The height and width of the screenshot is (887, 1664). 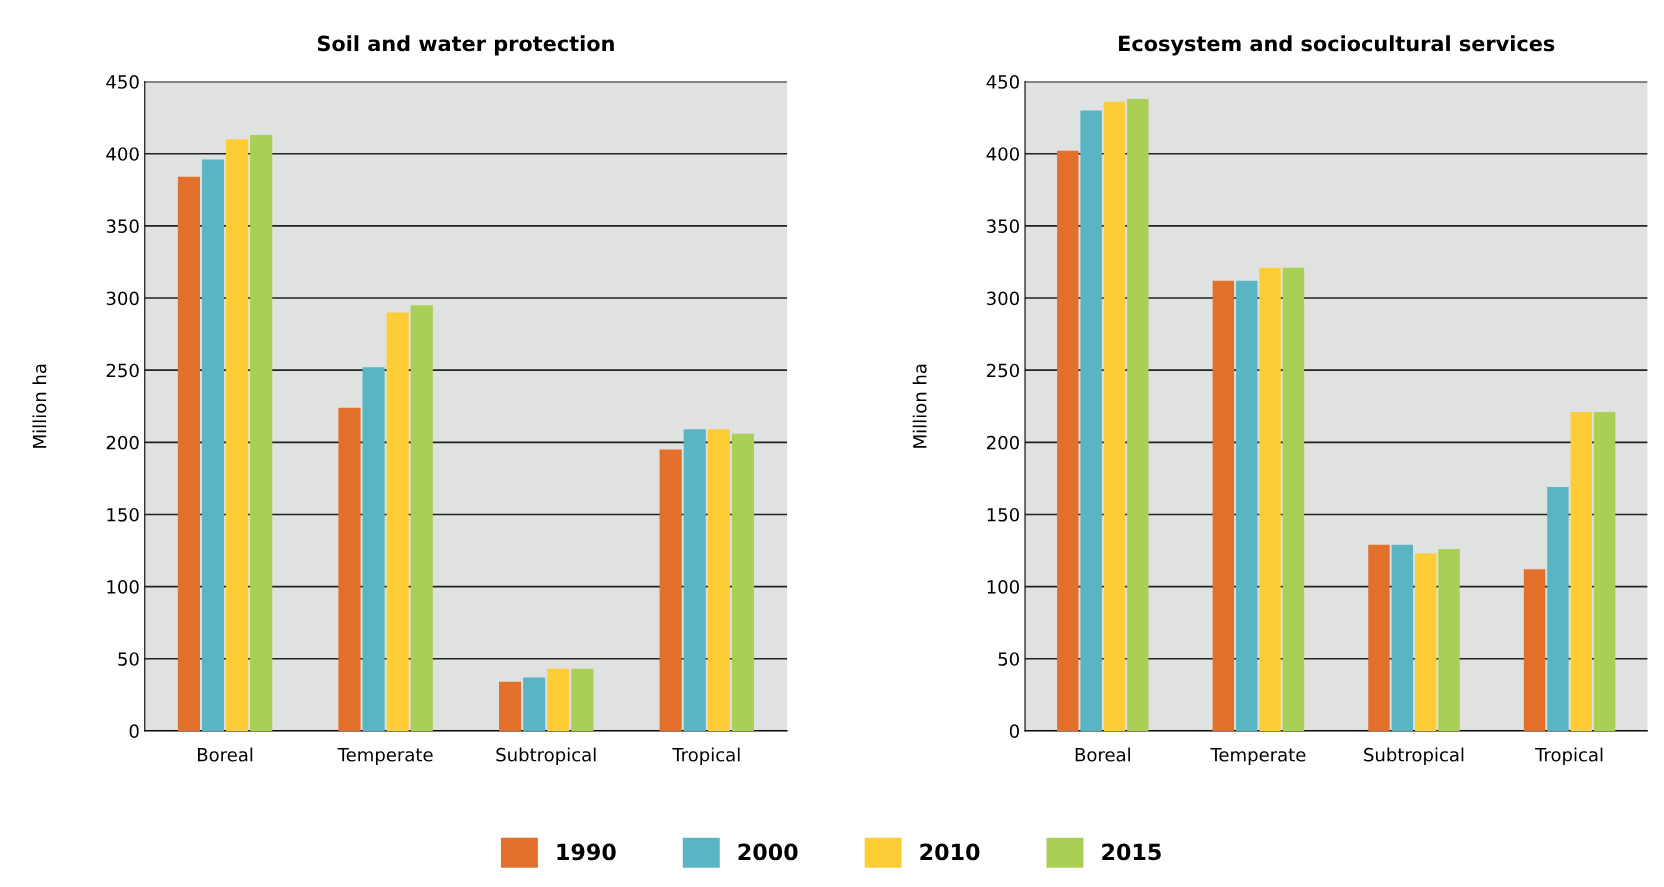 I want to click on chart-title: Ecosystem and sociocultural services, so click(x=1337, y=45).